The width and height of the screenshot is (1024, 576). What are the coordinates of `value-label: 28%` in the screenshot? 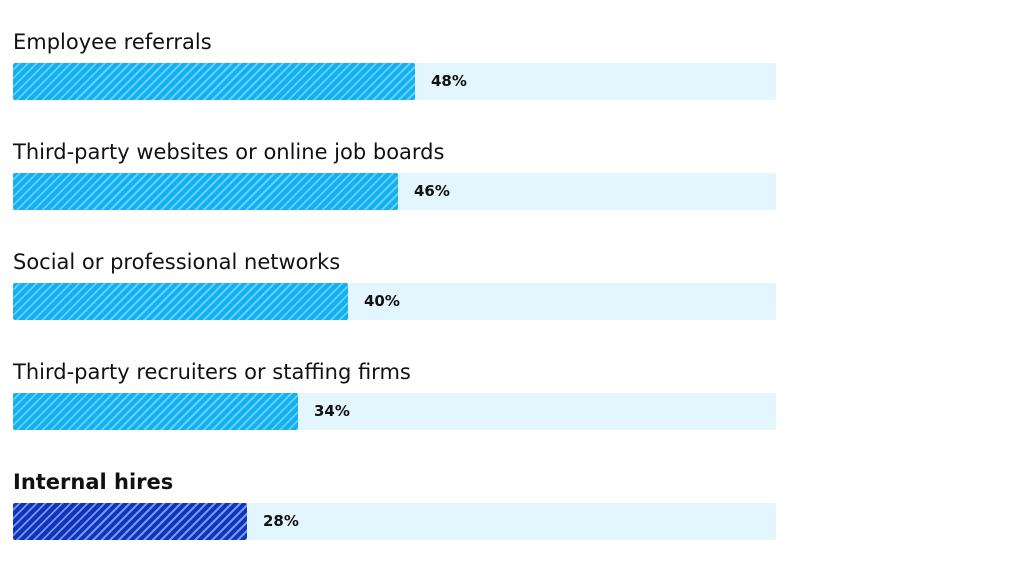 It's located at (281, 521).